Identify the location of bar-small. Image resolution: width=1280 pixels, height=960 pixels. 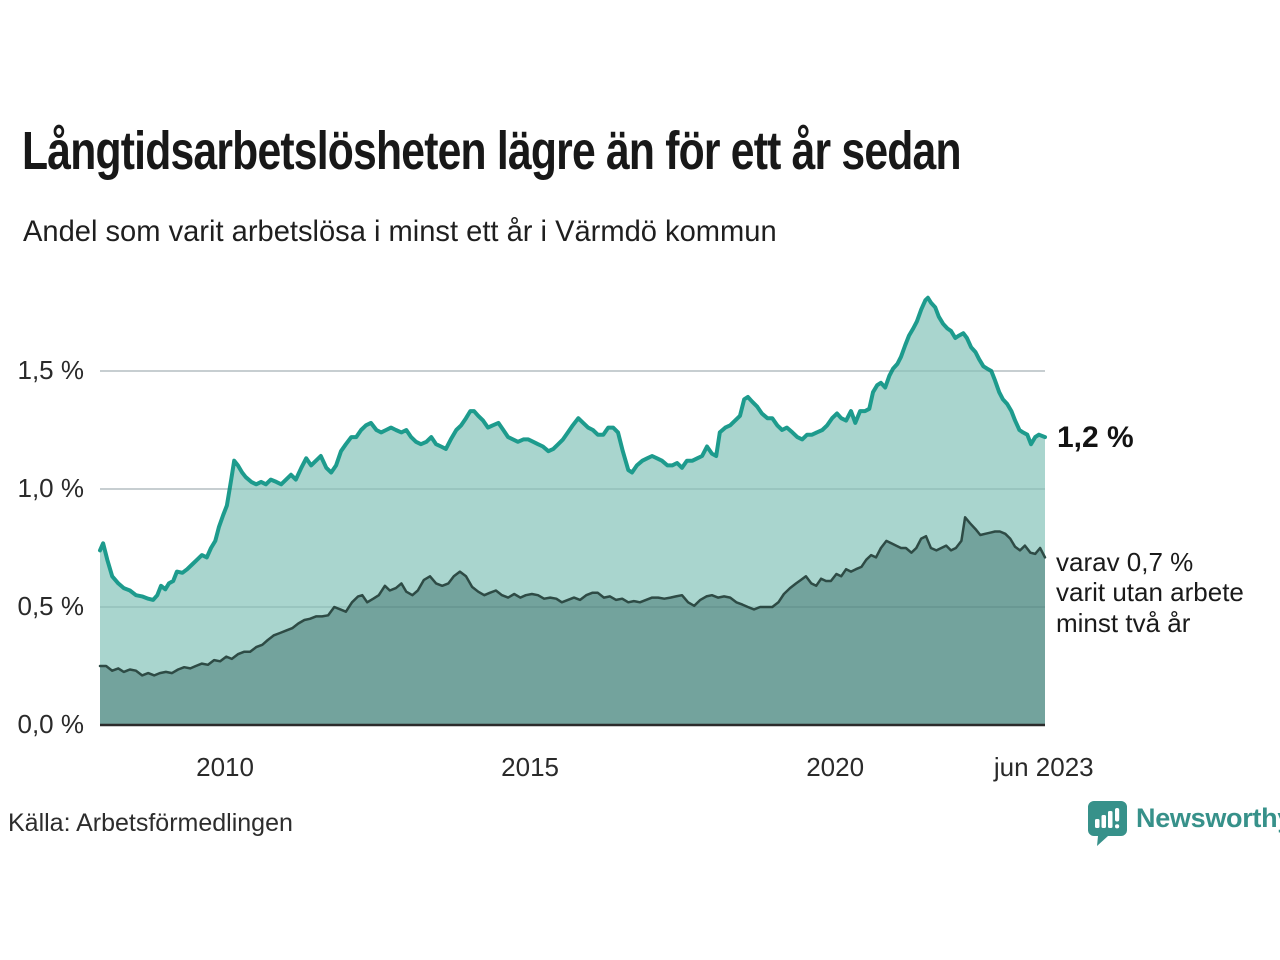
(1097, 823).